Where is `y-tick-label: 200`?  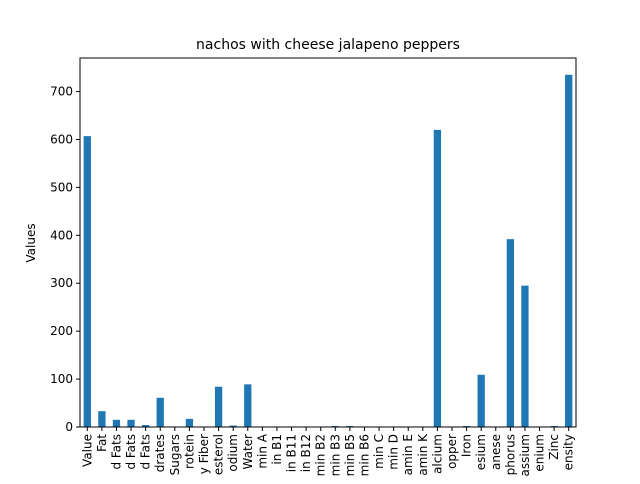
y-tick-label: 200 is located at coordinates (61, 331).